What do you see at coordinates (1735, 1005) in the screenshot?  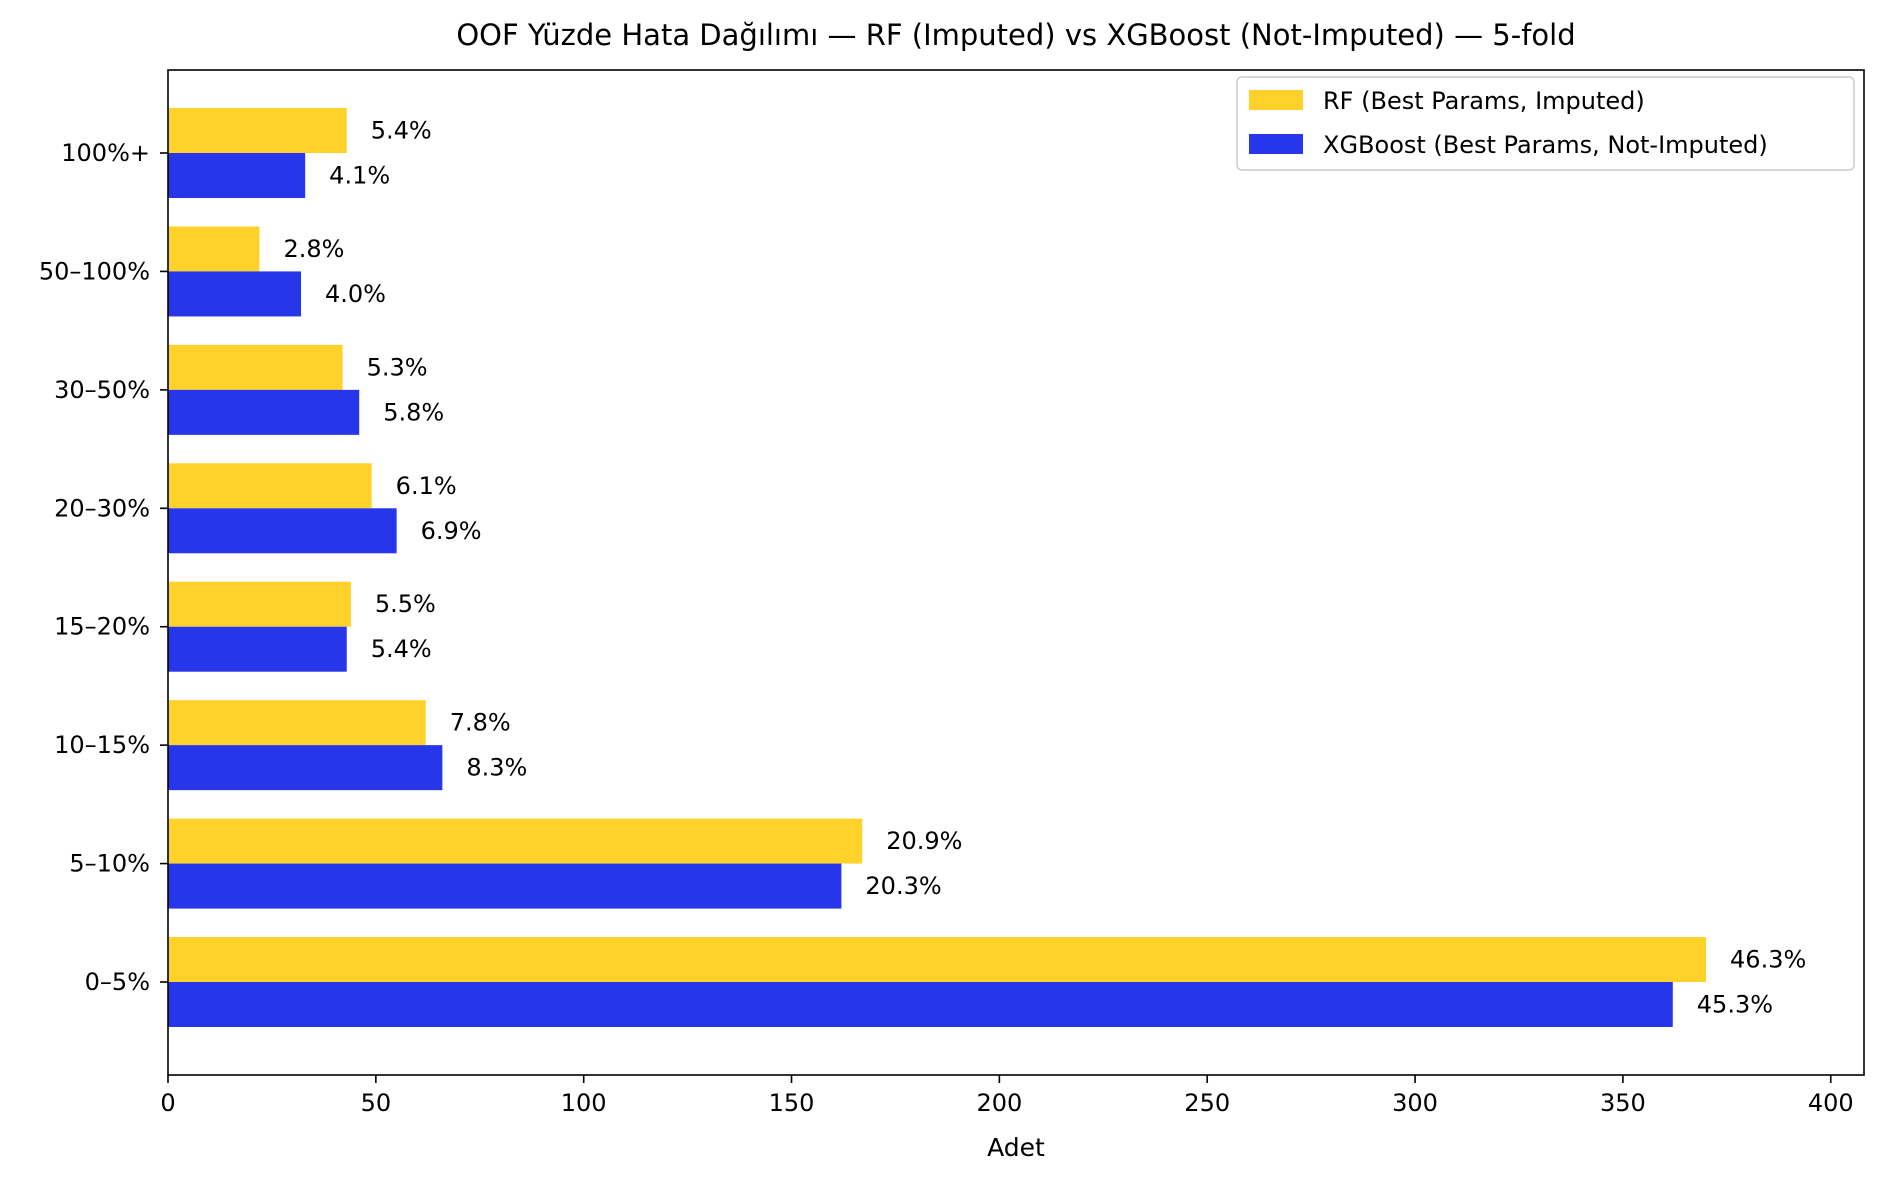 I see `data-label-xgboost-0: 45.3%` at bounding box center [1735, 1005].